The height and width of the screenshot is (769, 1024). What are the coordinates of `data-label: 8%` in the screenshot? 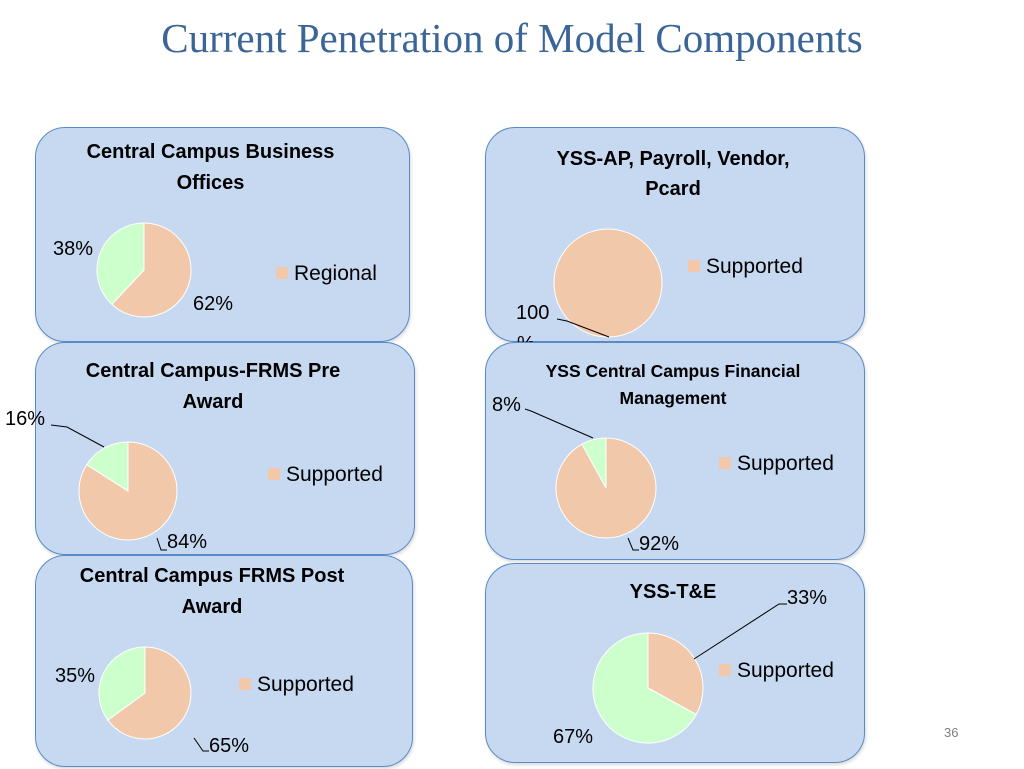 It's located at (506, 405).